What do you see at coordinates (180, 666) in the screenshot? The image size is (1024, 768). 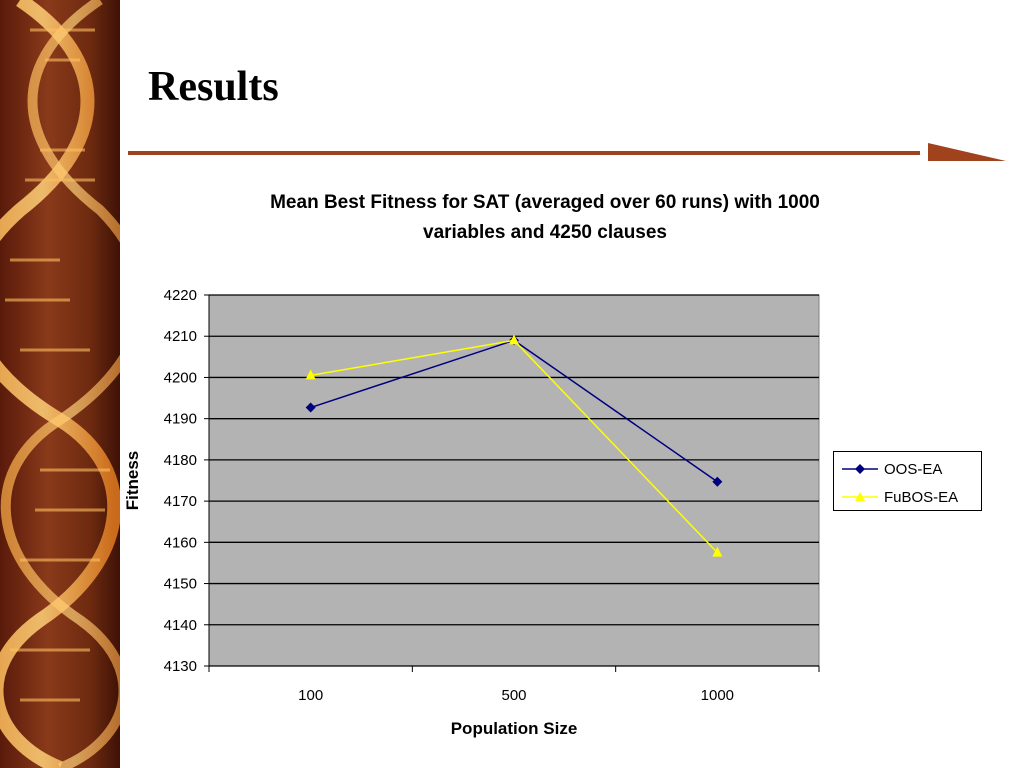 I see `y-tick-label-4130: 4130` at bounding box center [180, 666].